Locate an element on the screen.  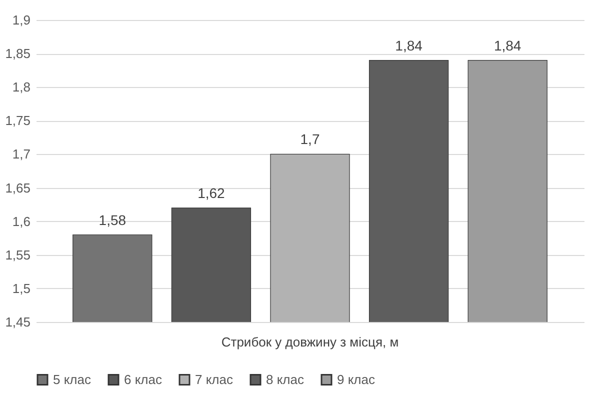
y-tick-label: 1,85 is located at coordinates (17, 54).